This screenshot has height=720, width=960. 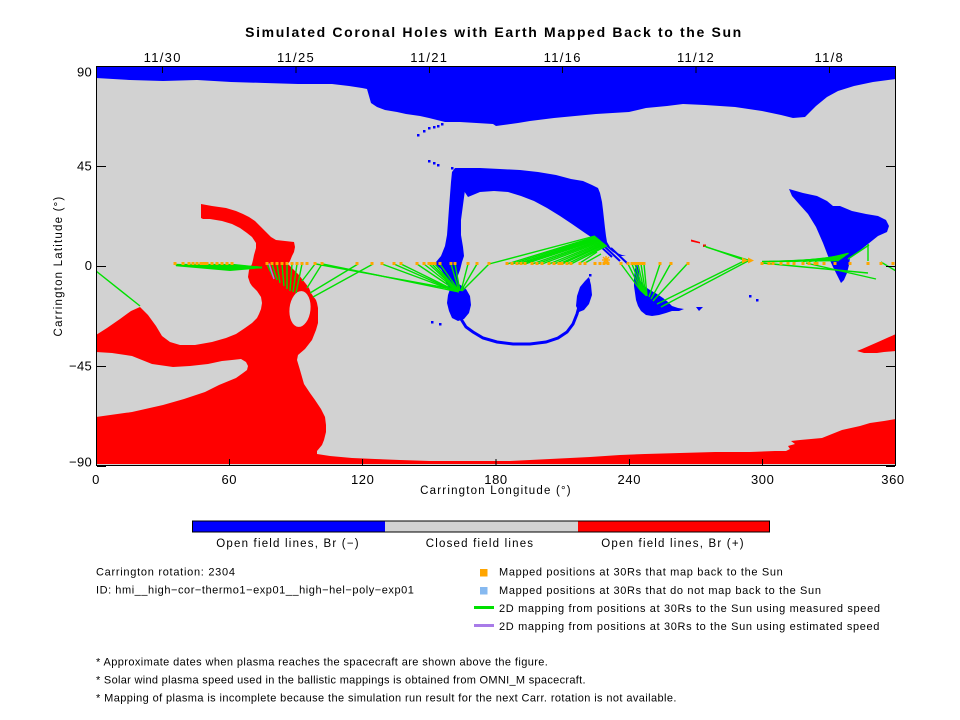 I want to click on svg-text: 11/25, so click(x=296, y=57).